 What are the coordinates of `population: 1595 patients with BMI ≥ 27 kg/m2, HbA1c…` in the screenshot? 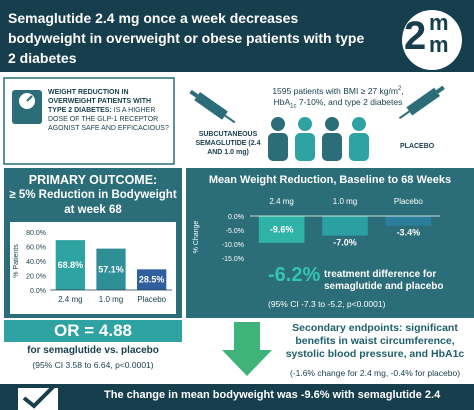 It's located at (338, 98).